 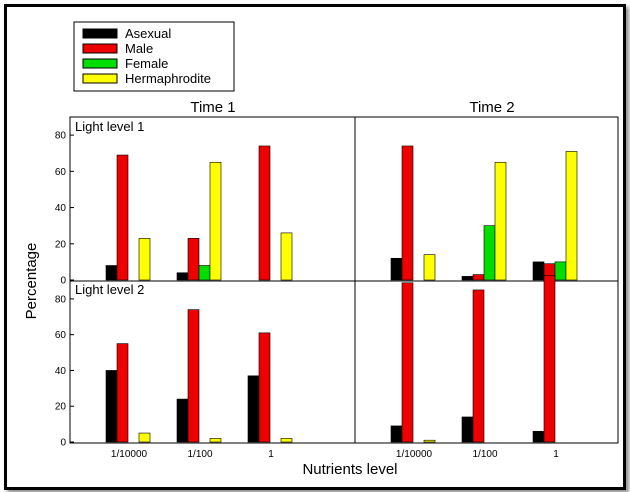 What do you see at coordinates (109, 126) in the screenshot?
I see `row-label-light-1: Light level 1` at bounding box center [109, 126].